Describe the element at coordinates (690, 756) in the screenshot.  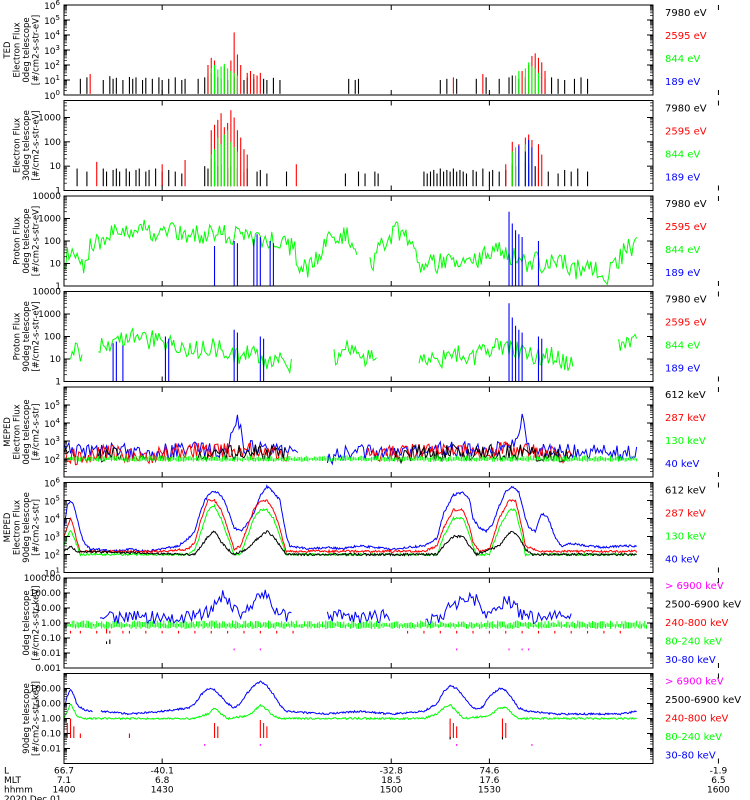
I see `panel-8-legend-5: 30-80 keV` at that location.